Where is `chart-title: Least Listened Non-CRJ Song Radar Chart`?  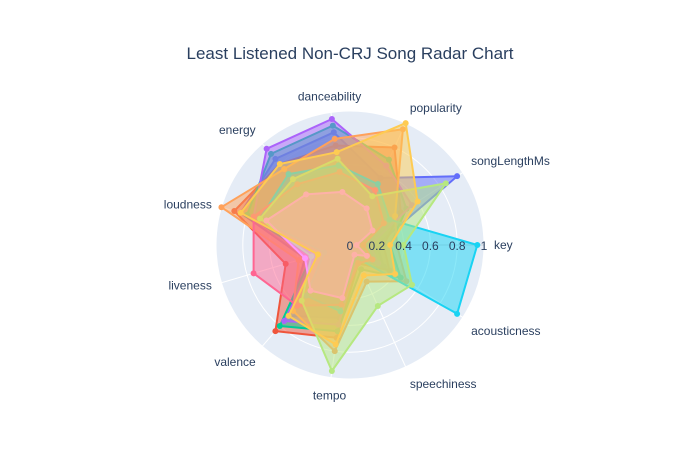
chart-title: Least Listened Non-CRJ Song Radar Chart is located at coordinates (350, 53).